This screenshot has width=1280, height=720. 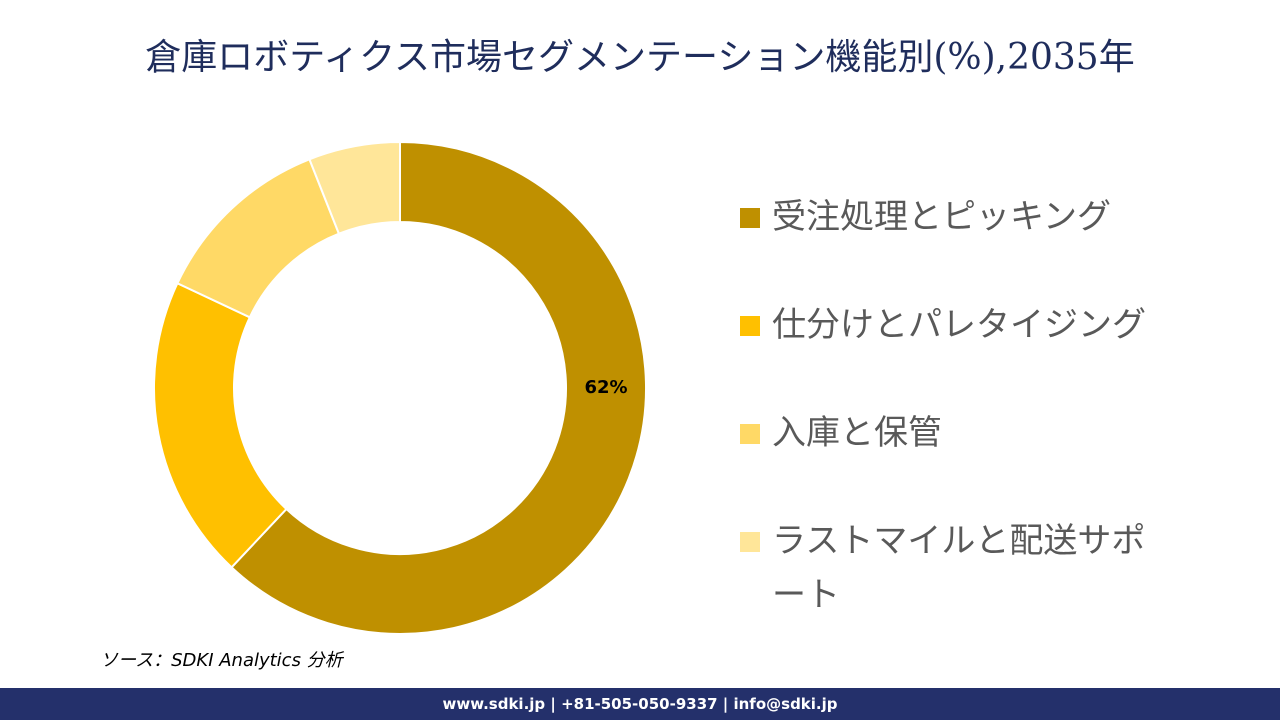 I want to click on data-label: 62%, so click(x=605, y=387).